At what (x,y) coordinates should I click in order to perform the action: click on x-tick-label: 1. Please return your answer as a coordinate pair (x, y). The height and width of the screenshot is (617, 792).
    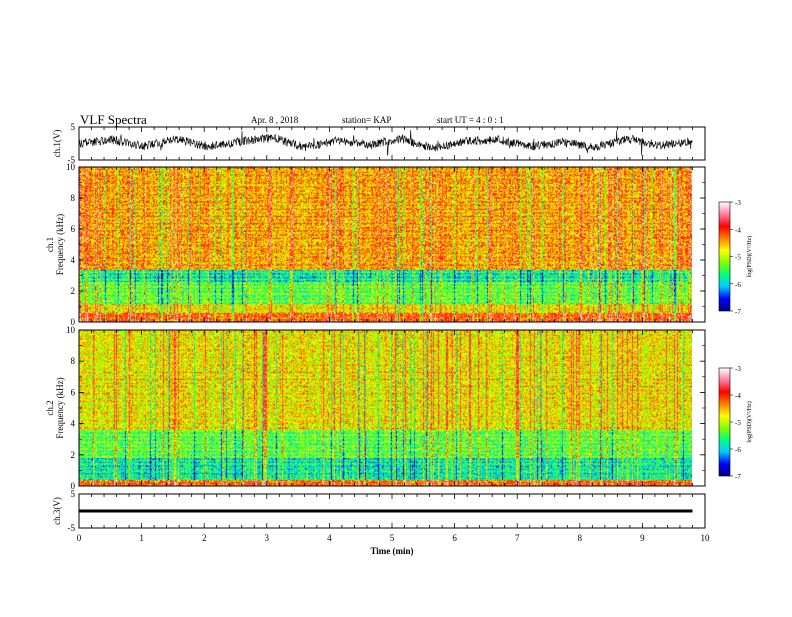
    Looking at the image, I should click on (141, 538).